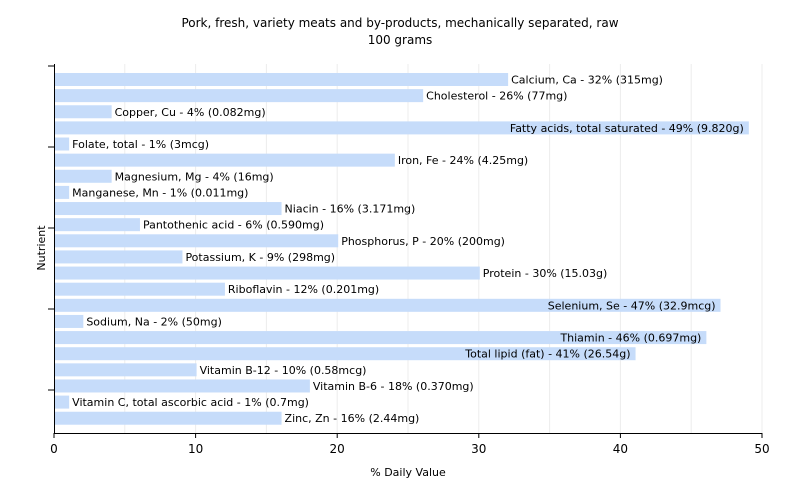  What do you see at coordinates (194, 176) in the screenshot?
I see `bar-label: Magnesium, Mg - 4% (16mg)` at bounding box center [194, 176].